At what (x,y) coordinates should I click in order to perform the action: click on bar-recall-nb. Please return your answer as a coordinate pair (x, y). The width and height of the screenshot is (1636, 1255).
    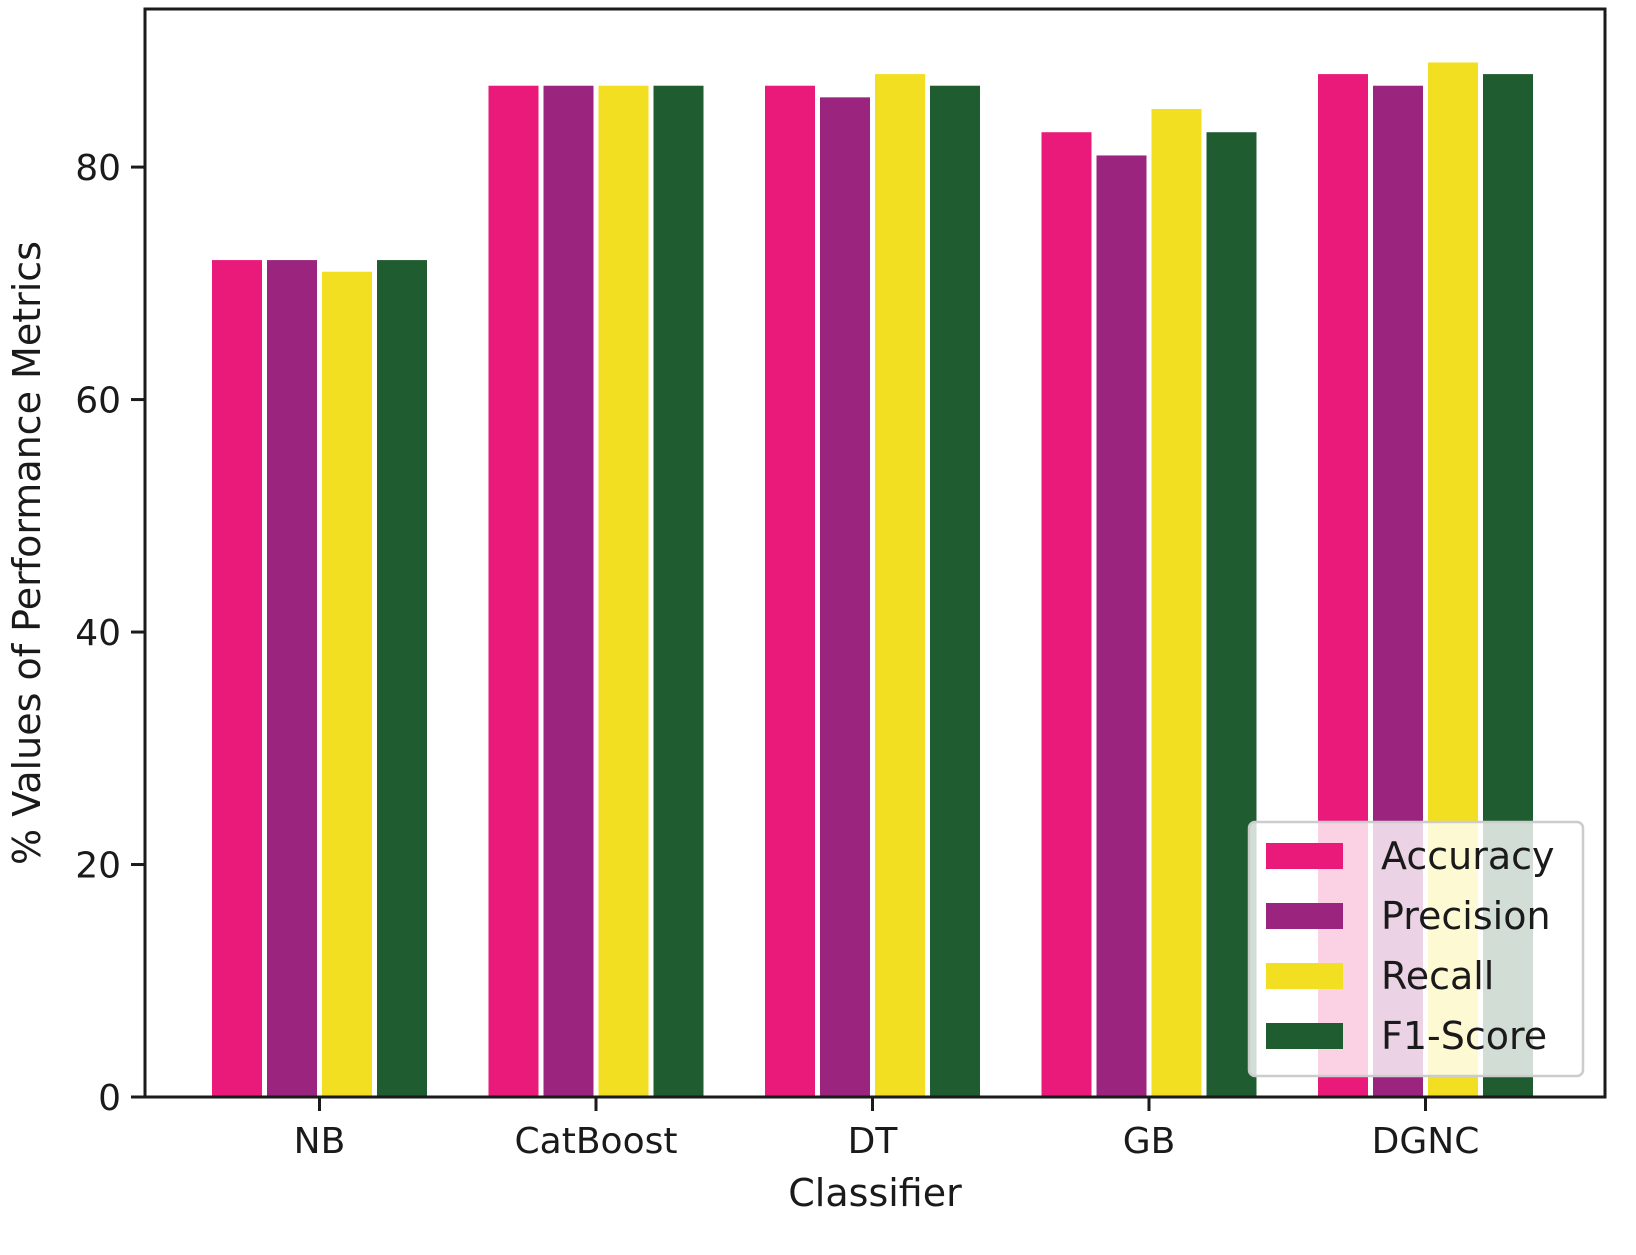
    Looking at the image, I should click on (347, 684).